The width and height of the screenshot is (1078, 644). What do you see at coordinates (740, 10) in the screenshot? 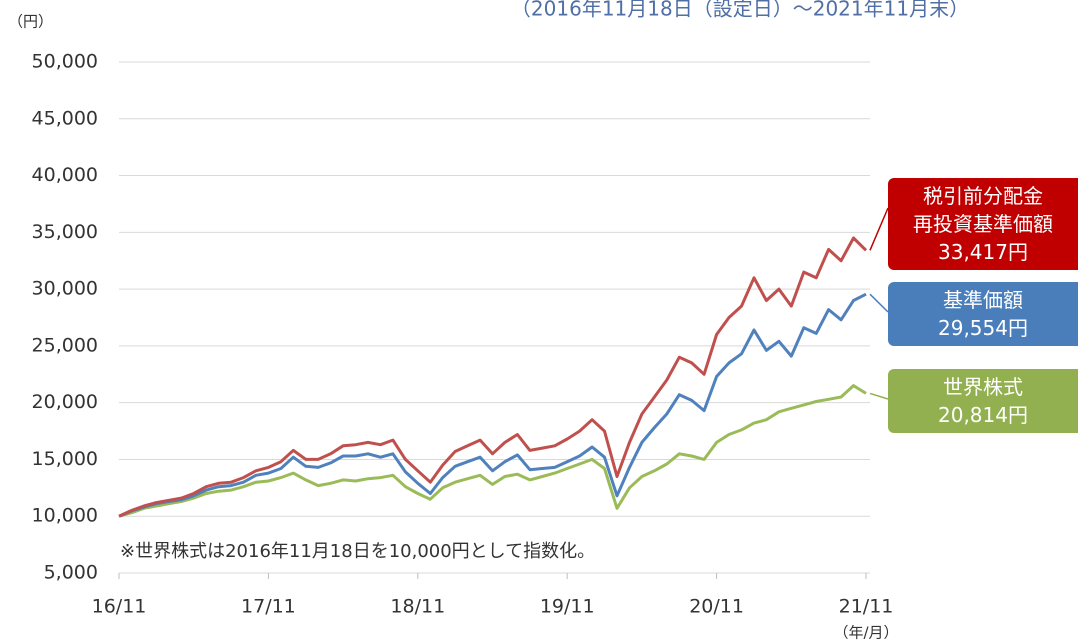
I see `chart-title: （2016年11月18日（設定日）～2021年11月末）` at bounding box center [740, 10].